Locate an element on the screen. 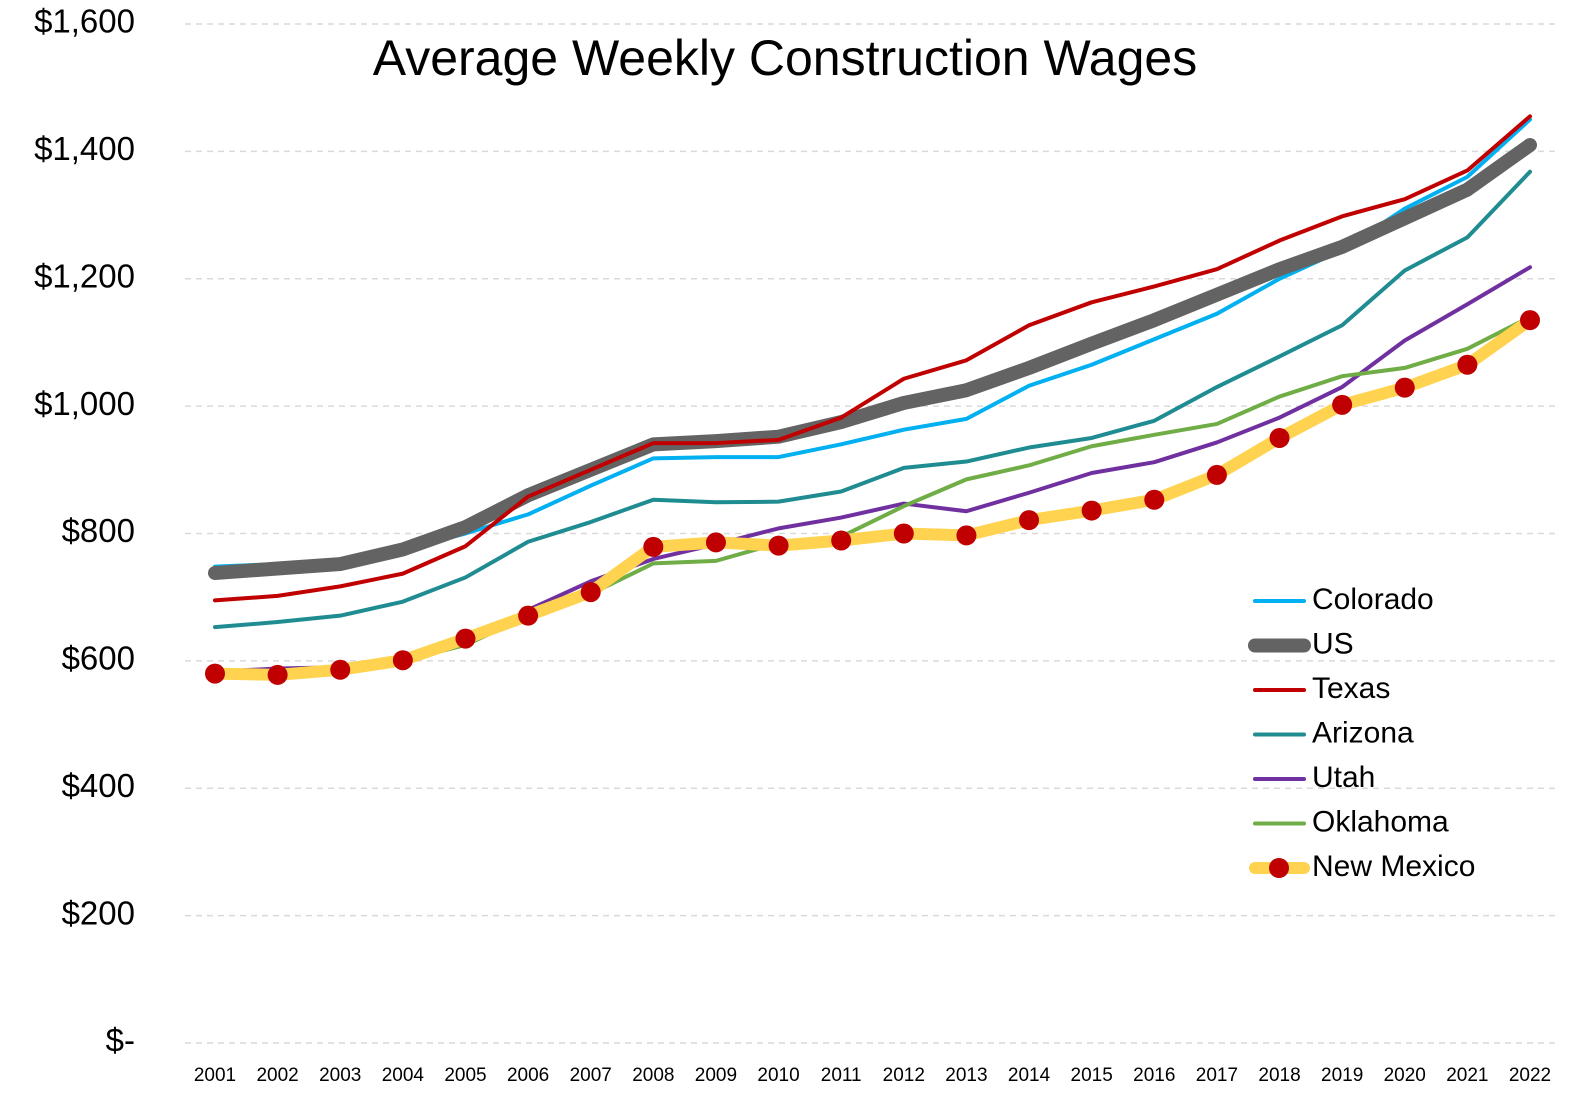 This screenshot has height=1095, width=1575. x-tick-label: 2016 is located at coordinates (1154, 1075).